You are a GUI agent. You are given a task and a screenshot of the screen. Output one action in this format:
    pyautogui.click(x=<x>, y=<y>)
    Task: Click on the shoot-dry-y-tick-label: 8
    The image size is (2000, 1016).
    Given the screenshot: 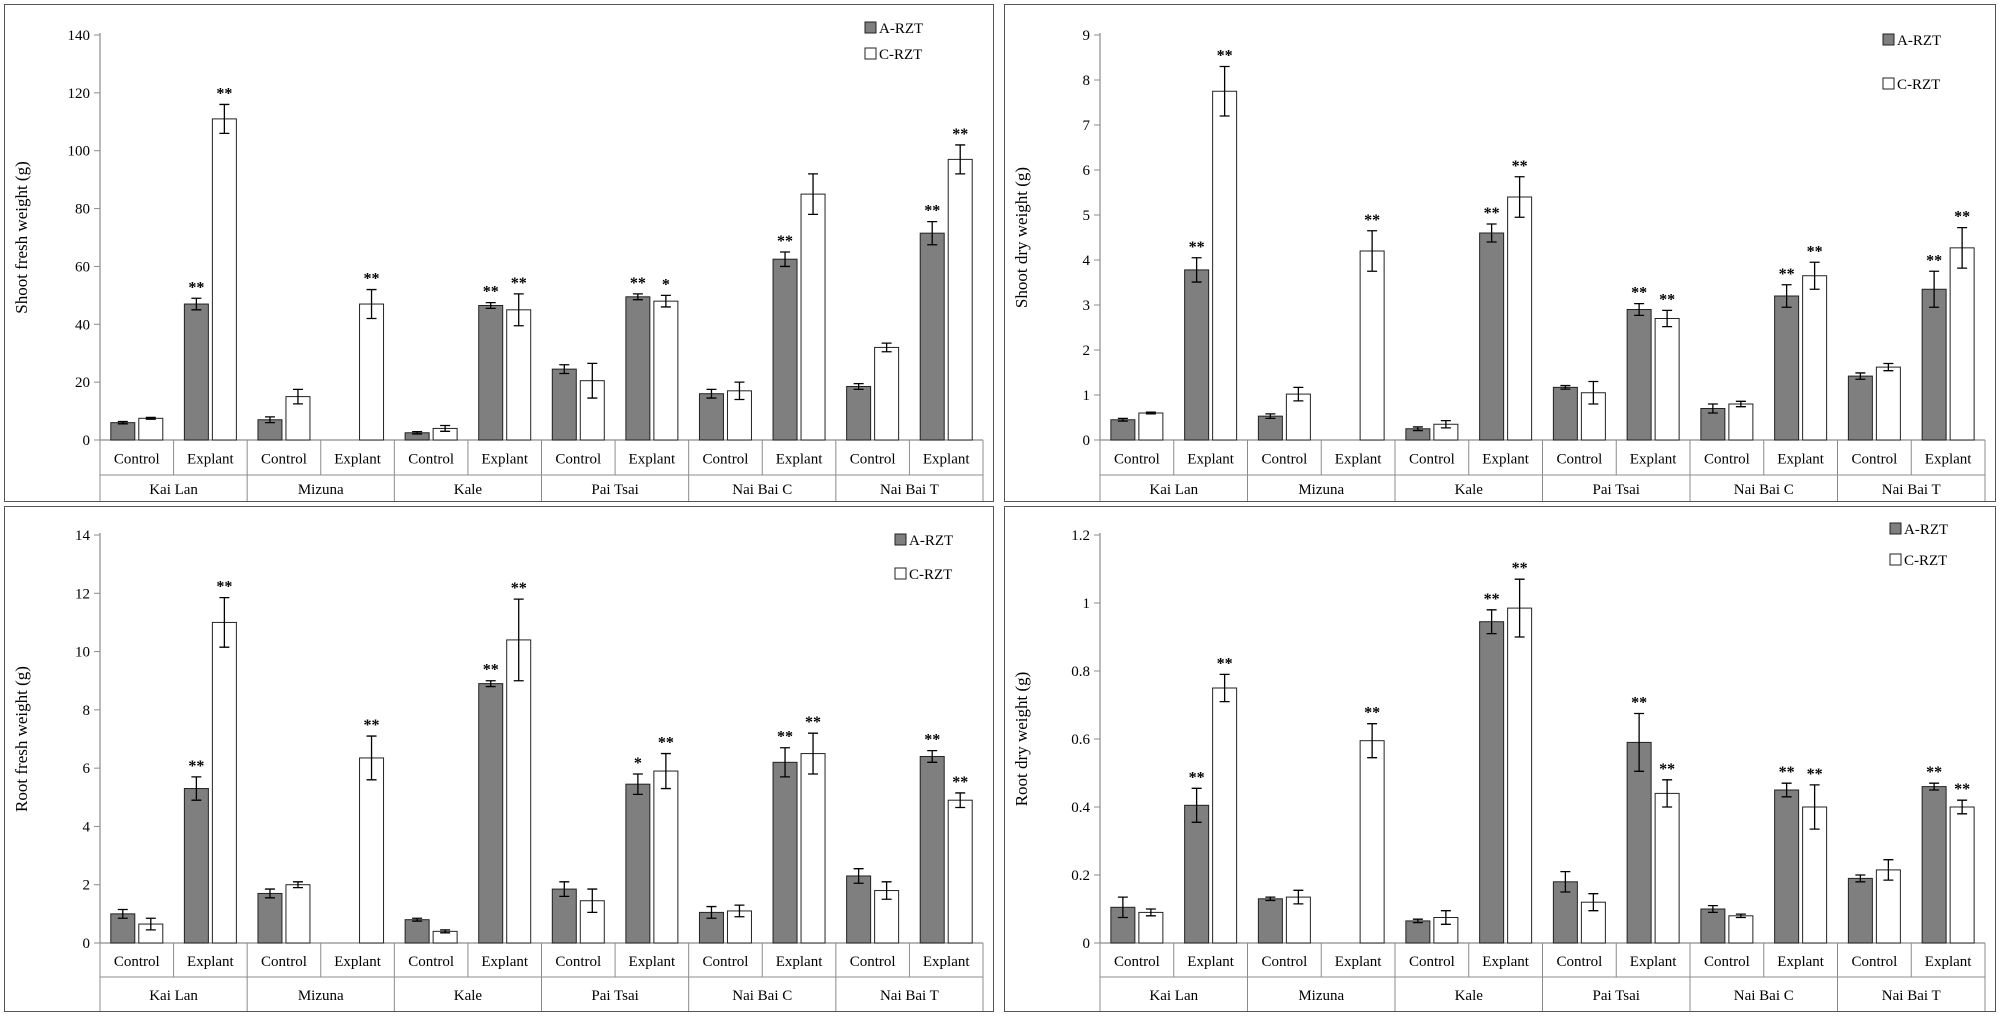 What is the action you would take?
    pyautogui.click(x=1087, y=81)
    